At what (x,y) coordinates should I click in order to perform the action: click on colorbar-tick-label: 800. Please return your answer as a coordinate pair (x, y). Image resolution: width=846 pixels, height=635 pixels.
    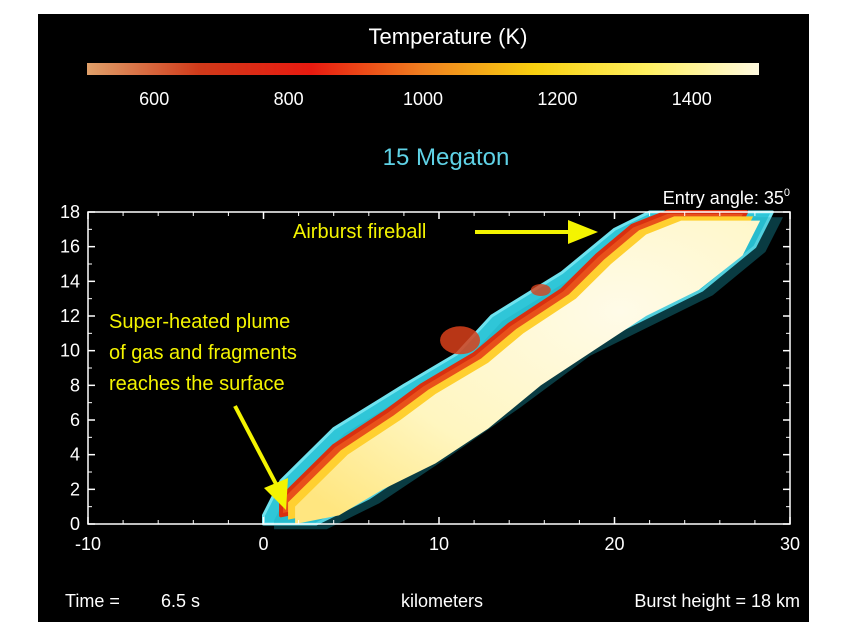
    Looking at the image, I should click on (289, 99).